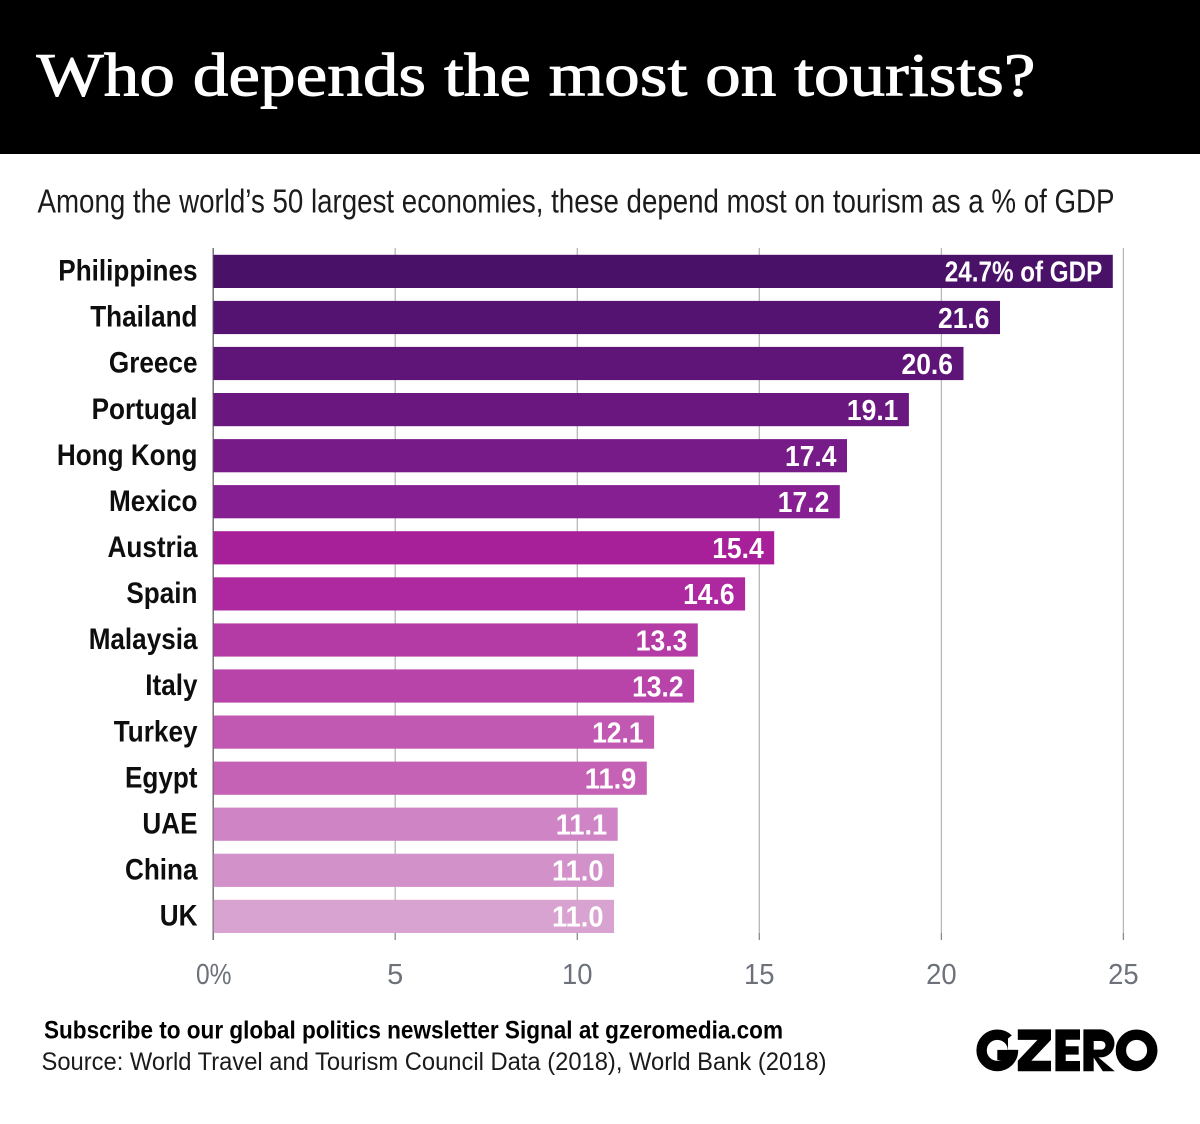 Image resolution: width=1200 pixels, height=1124 pixels. What do you see at coordinates (161, 870) in the screenshot?
I see `svg-text: China` at bounding box center [161, 870].